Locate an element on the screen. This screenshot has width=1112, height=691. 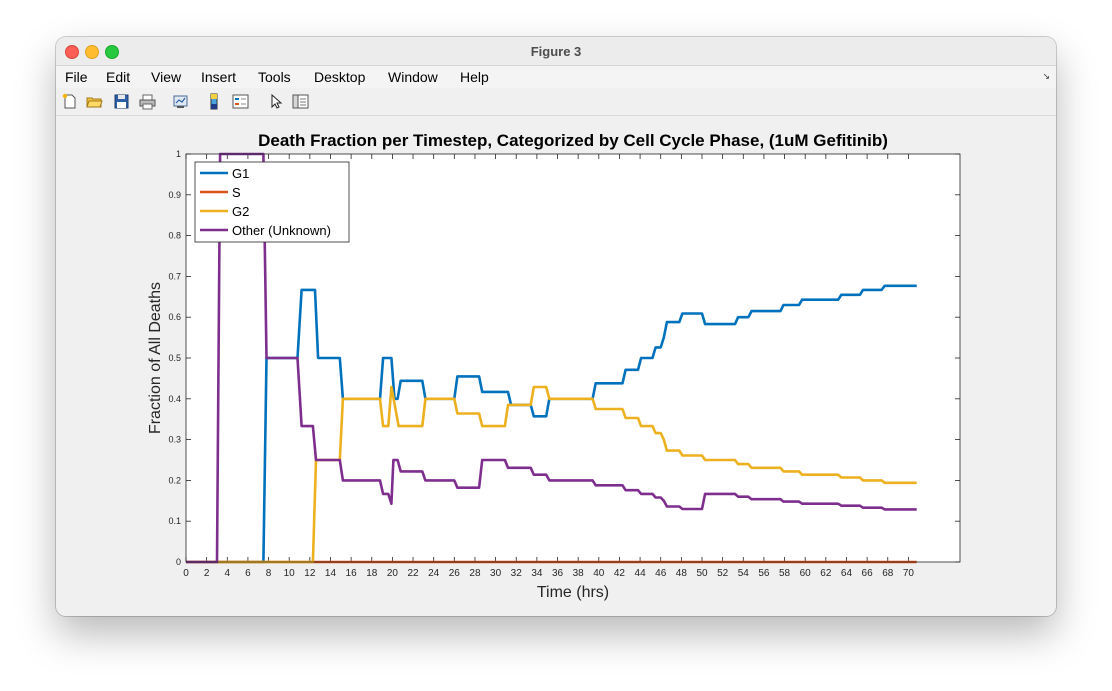
x-tick-label: 62 is located at coordinates (826, 573).